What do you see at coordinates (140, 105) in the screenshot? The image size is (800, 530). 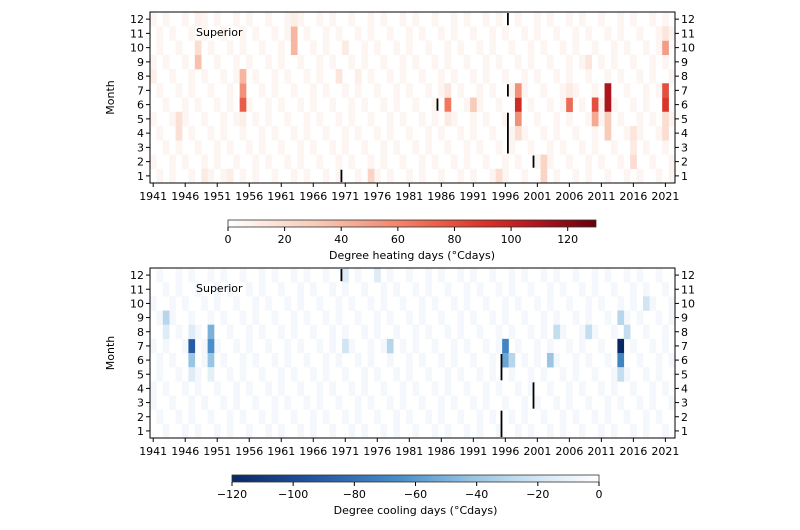 I see `y-tick-label-left: 6` at bounding box center [140, 105].